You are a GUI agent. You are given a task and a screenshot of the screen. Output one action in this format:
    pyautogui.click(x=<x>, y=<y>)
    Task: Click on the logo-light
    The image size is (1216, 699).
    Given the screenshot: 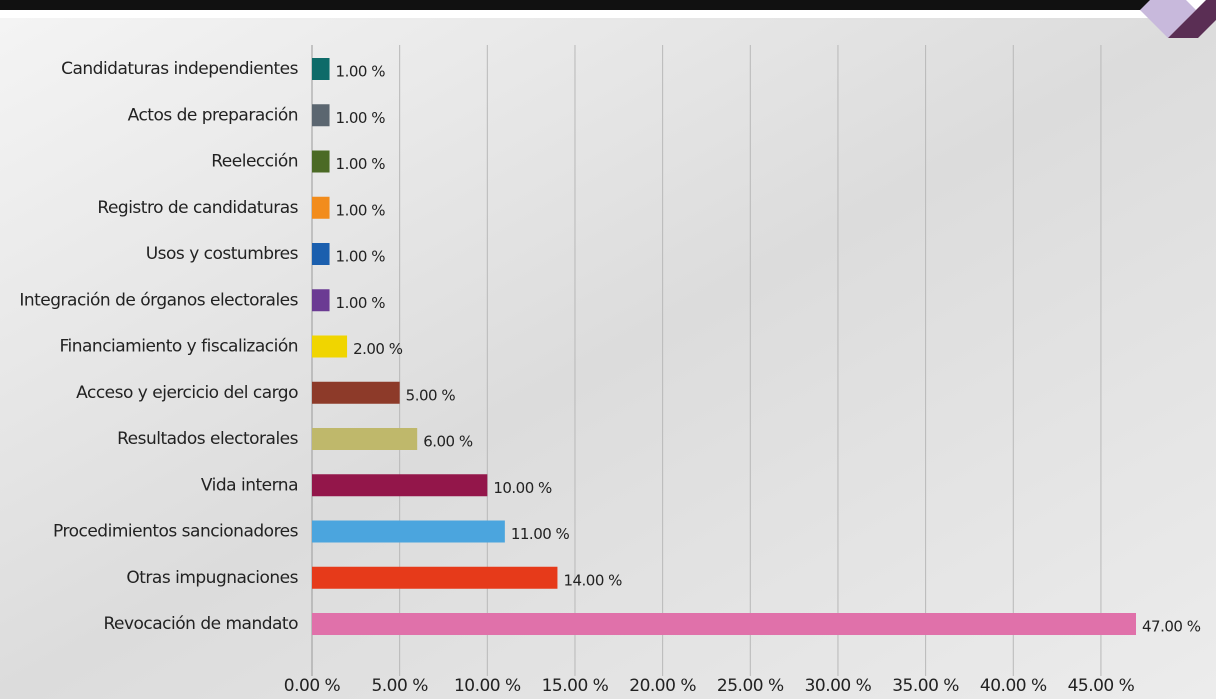 What is the action you would take?
    pyautogui.click(x=1168, y=19)
    